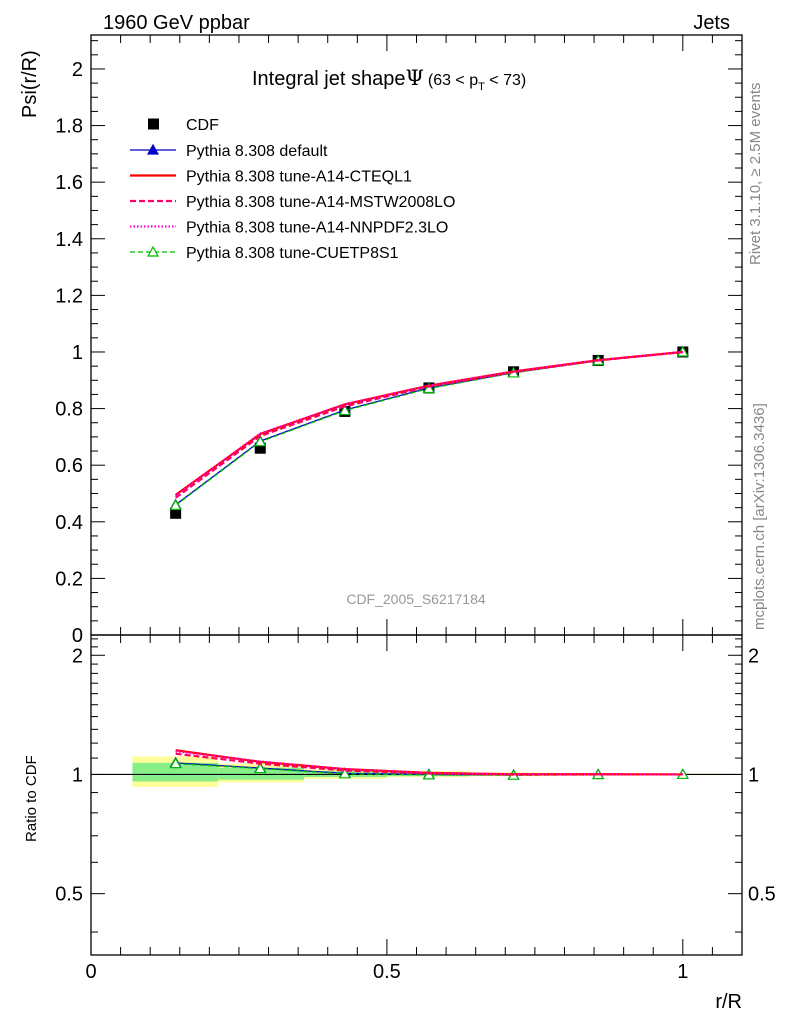 Image resolution: width=786 pixels, height=1024 pixels. What do you see at coordinates (257, 151) in the screenshot?
I see `legend-label: Pythia 8.308 default` at bounding box center [257, 151].